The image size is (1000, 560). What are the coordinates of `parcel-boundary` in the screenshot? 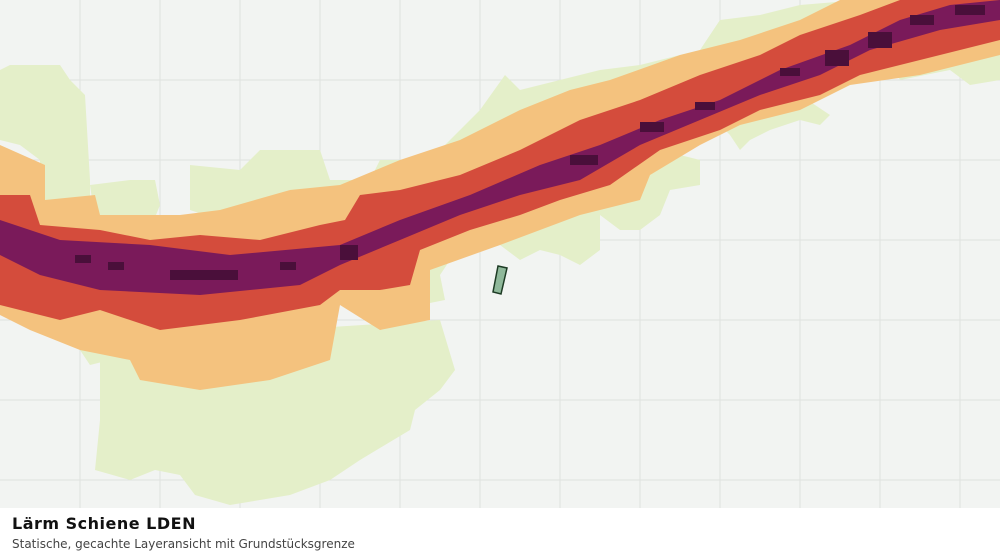 It's located at (500, 280).